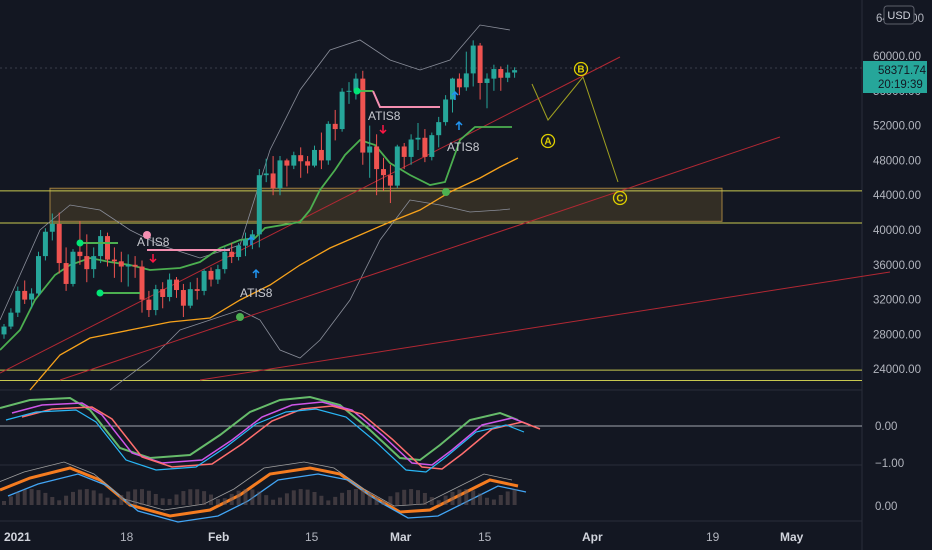 This screenshot has width=932, height=550. I want to click on x-tick-label: 15, so click(485, 537).